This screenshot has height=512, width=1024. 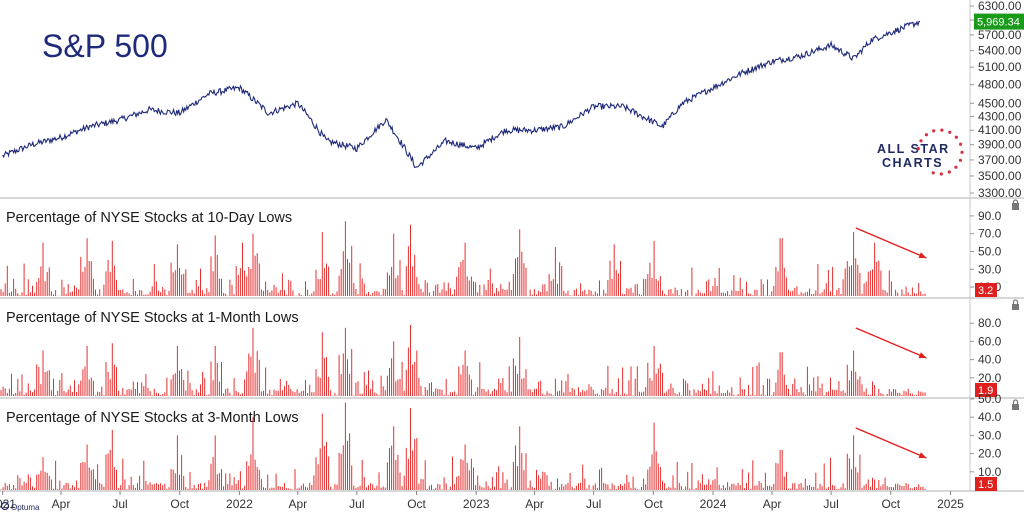 I want to click on sp500-y-tick-label: 4800.00, so click(x=1000, y=85).